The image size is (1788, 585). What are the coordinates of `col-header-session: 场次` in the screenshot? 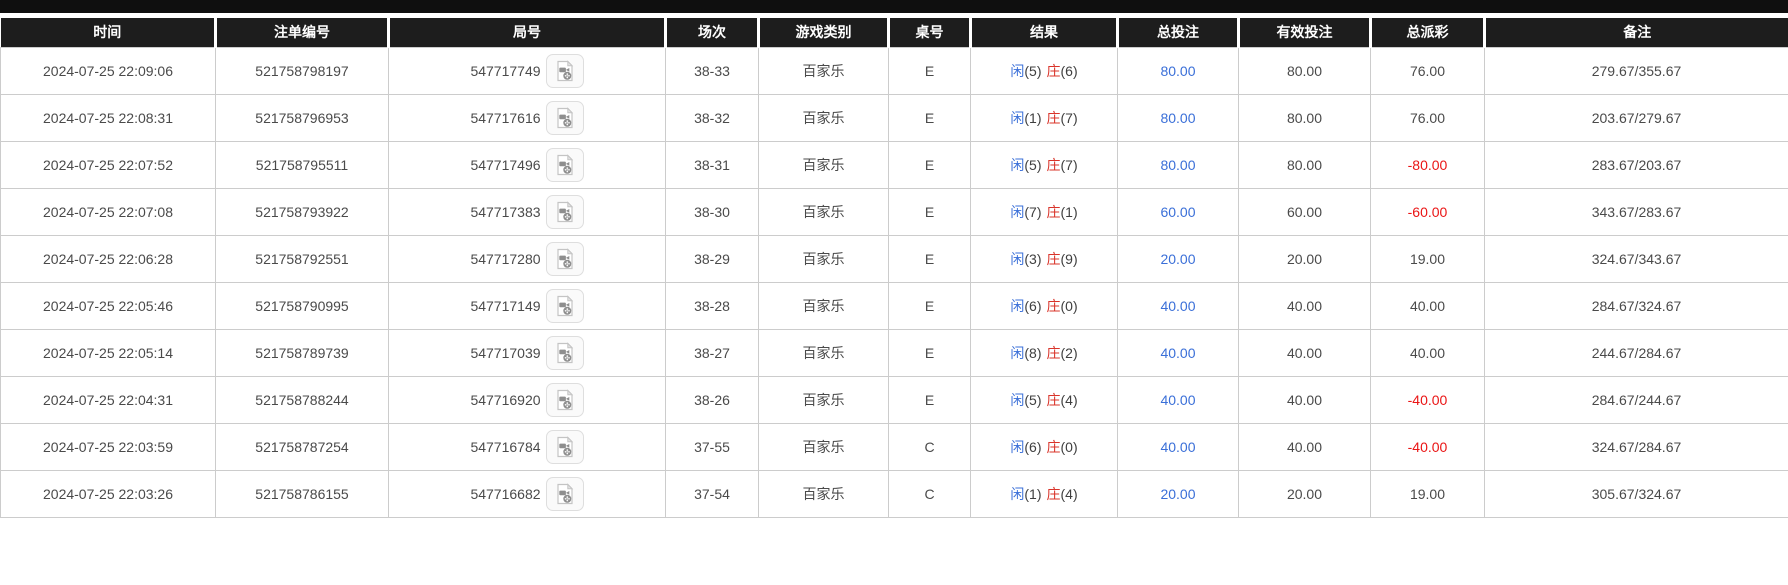 It's located at (711, 32).